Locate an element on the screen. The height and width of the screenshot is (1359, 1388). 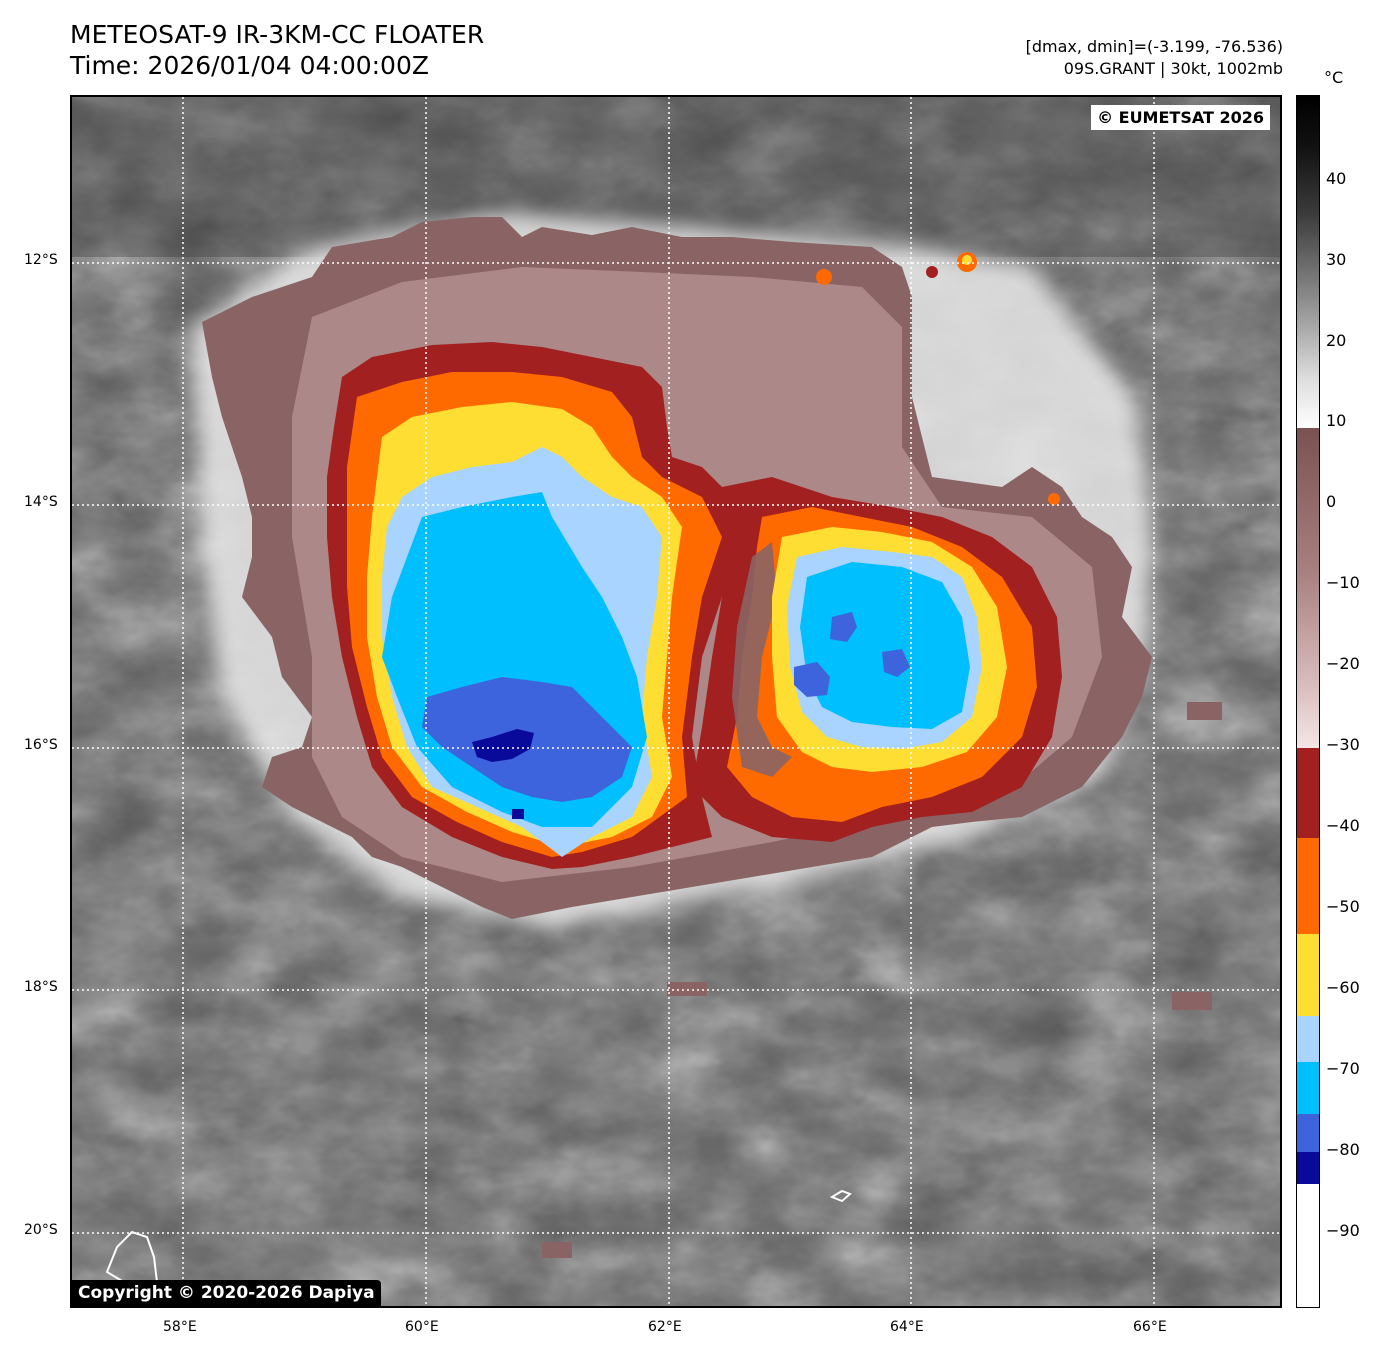
lat-label-20s: 20°S is located at coordinates (41, 1230).